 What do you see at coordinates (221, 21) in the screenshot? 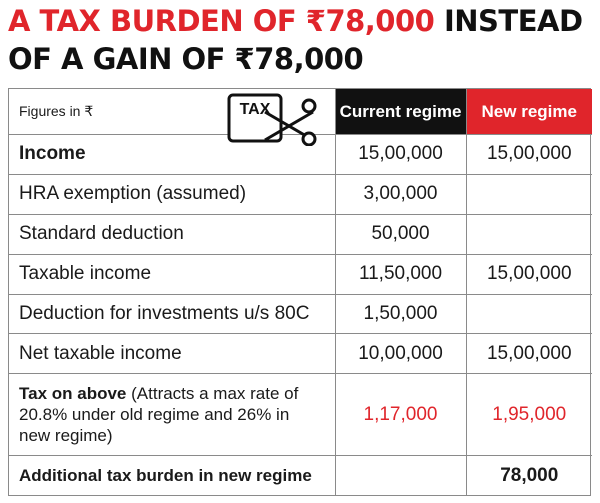
I see `headline-red-text: A TAX BURDEN OF ₹78,000` at bounding box center [221, 21].